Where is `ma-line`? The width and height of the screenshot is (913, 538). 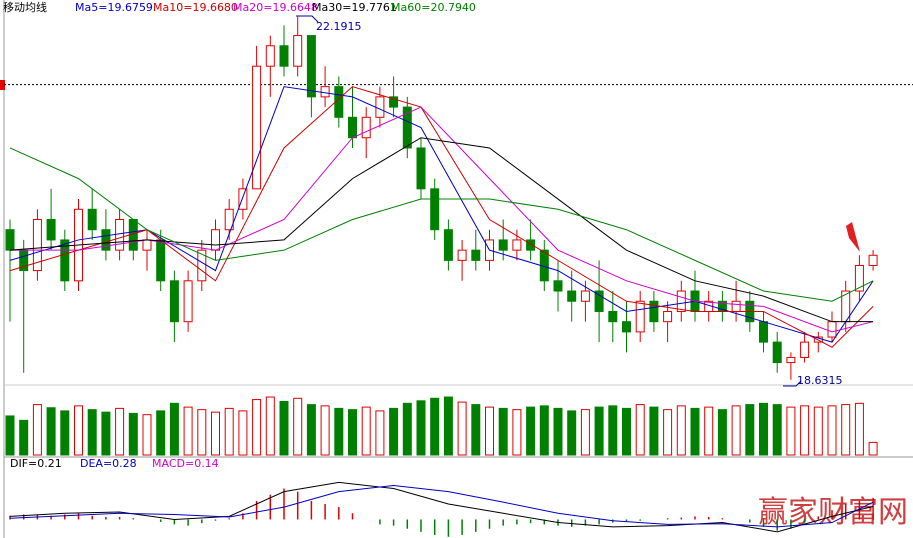 ma-line is located at coordinates (441, 507).